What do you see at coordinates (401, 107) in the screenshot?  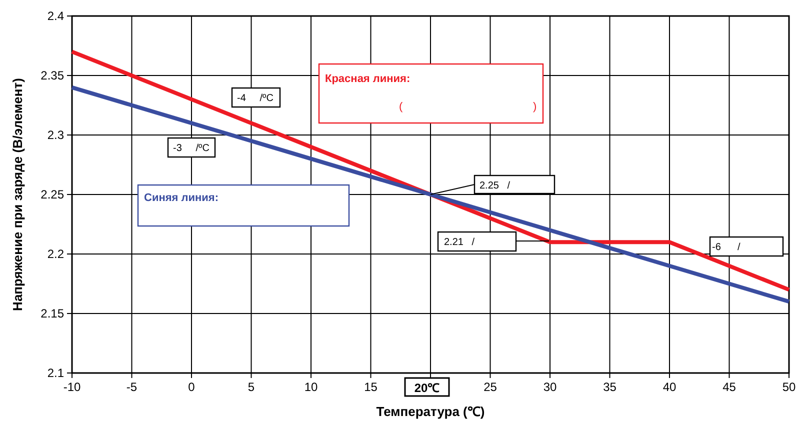 I see `annotation: (` at bounding box center [401, 107].